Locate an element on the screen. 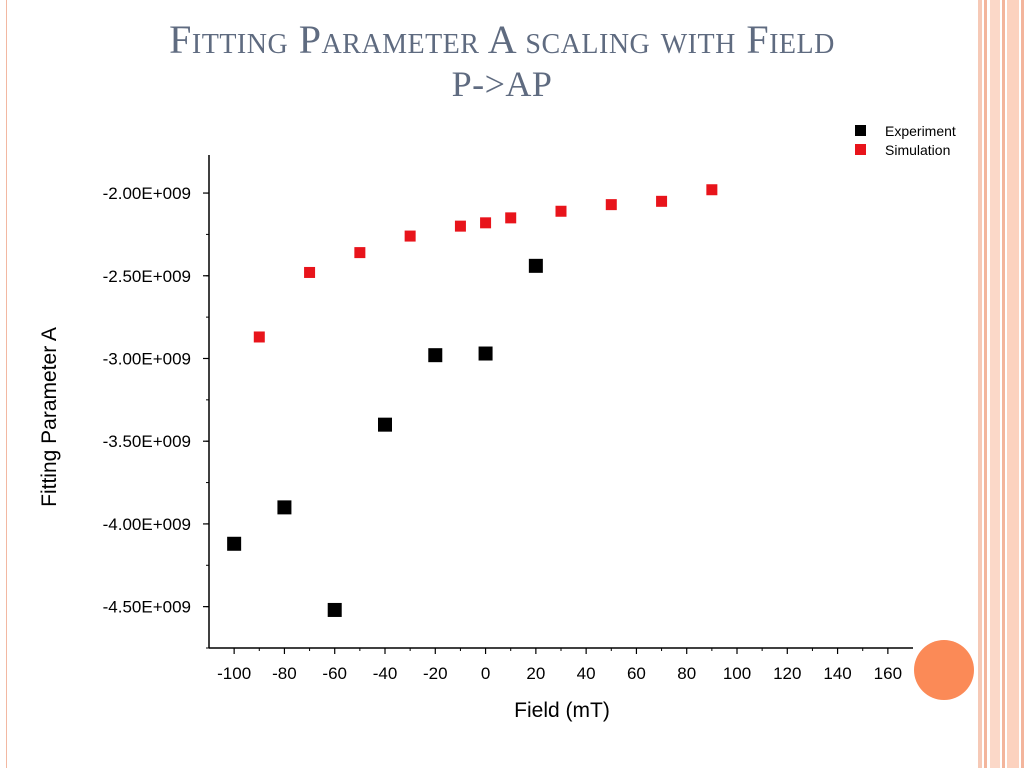 This screenshot has height=768, width=1024. x-tick-label: 100 is located at coordinates (737, 673).